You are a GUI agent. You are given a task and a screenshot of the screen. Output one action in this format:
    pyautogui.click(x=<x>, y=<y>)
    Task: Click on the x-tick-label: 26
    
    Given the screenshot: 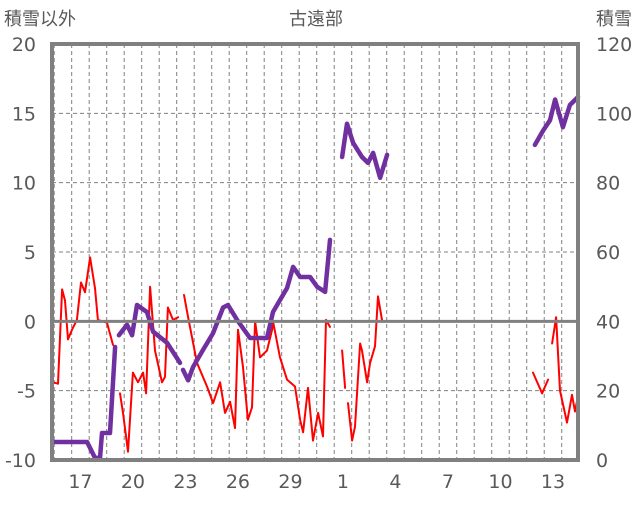 What is the action you would take?
    pyautogui.click(x=238, y=482)
    